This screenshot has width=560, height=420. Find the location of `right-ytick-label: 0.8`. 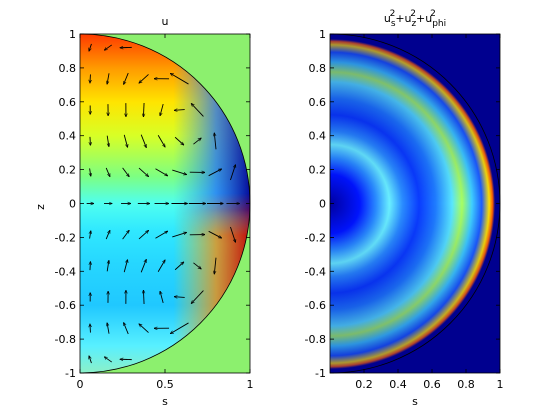

right-ytick-label: 0.8 is located at coordinates (318, 68).